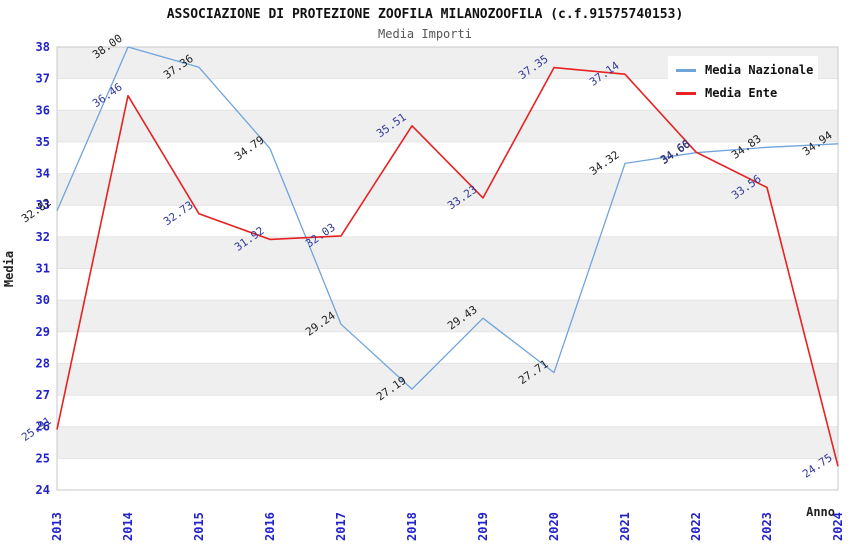  Describe the element at coordinates (767, 526) in the screenshot. I see `x-tick-label: 2023` at that location.